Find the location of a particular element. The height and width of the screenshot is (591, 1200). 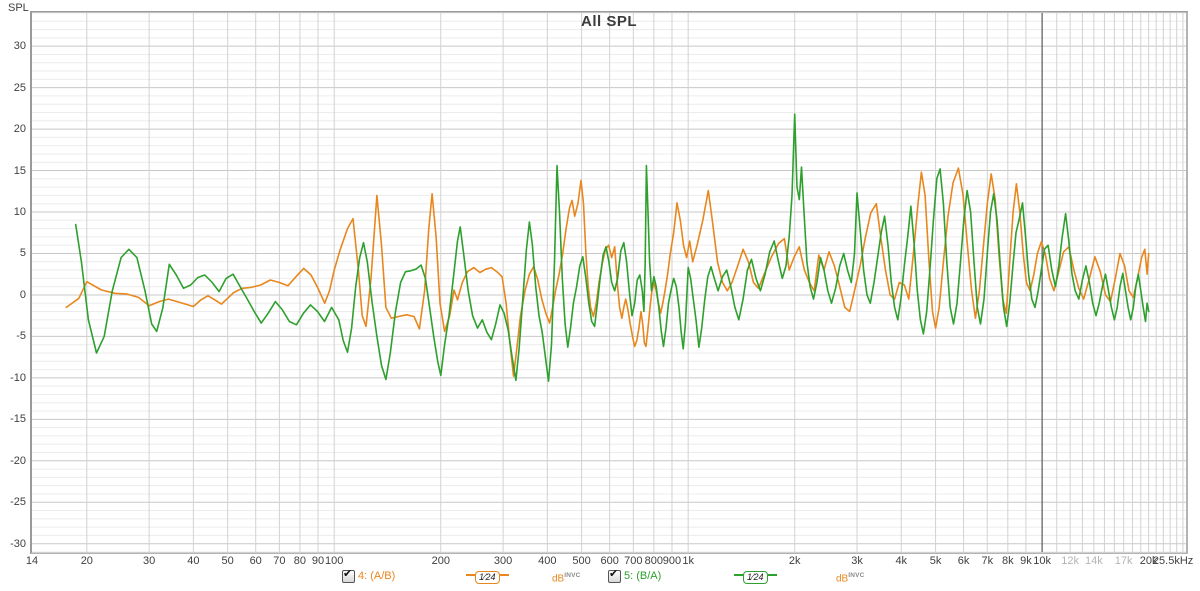

x-tick-label: 400 is located at coordinates (547, 561).